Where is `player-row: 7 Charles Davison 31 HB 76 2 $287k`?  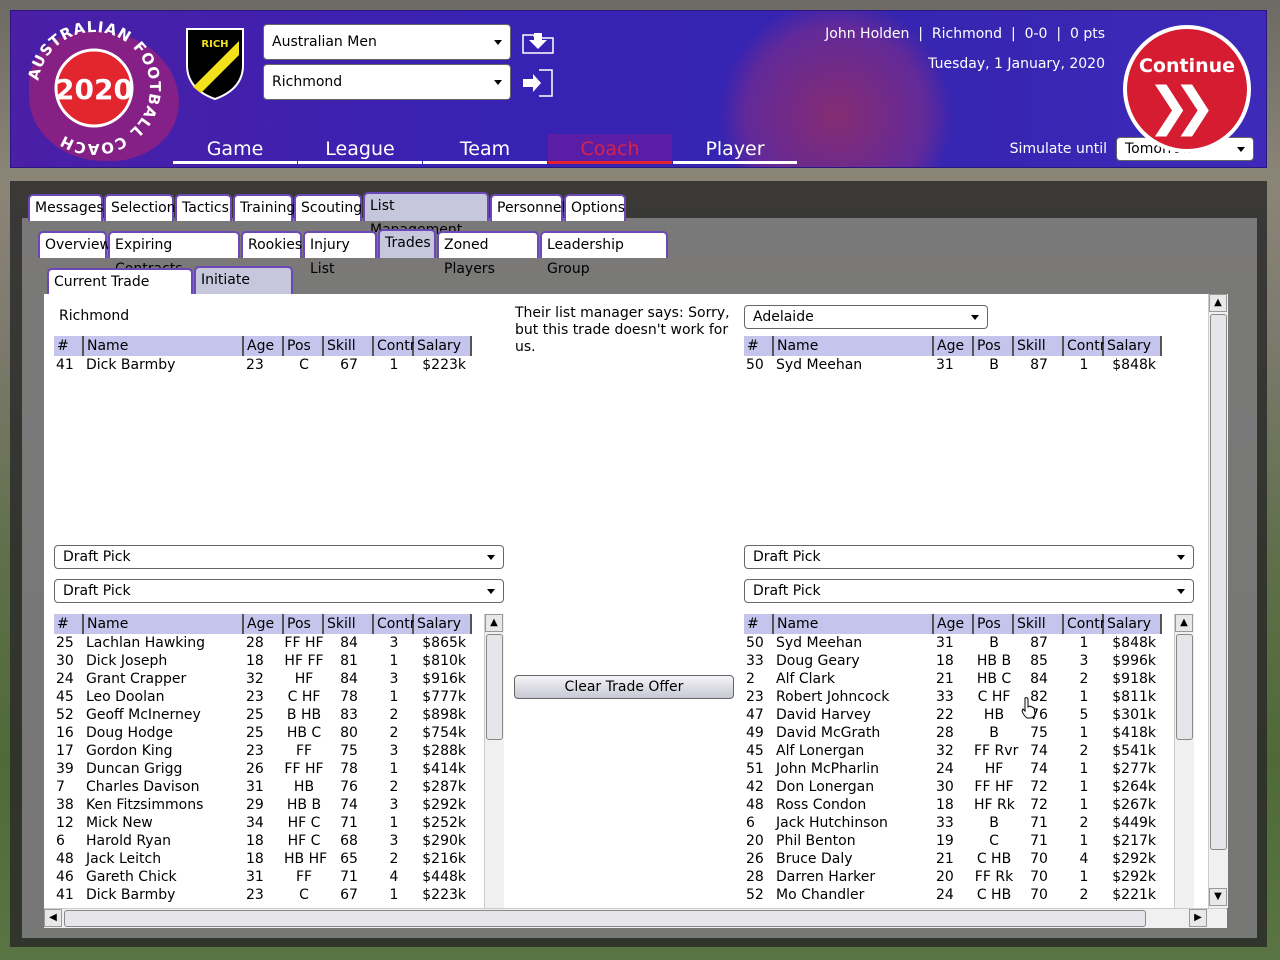
player-row: 7 Charles Davison 31 HB 76 2 $287k is located at coordinates (264, 787).